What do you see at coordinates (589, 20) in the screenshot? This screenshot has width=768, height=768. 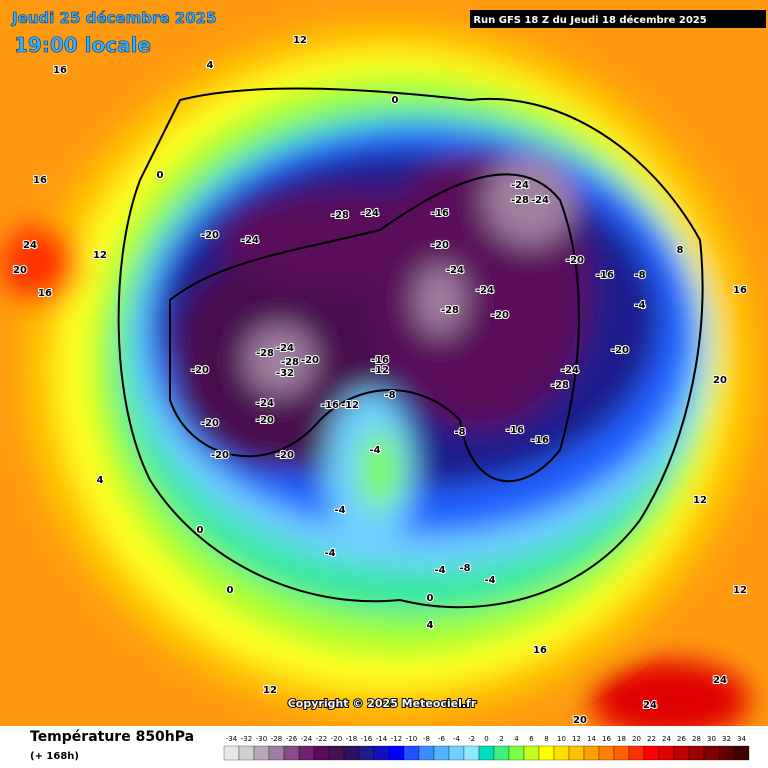 I see `run-info: Run GFS 18 Z du Jeudi 18 décembre 2025` at bounding box center [589, 20].